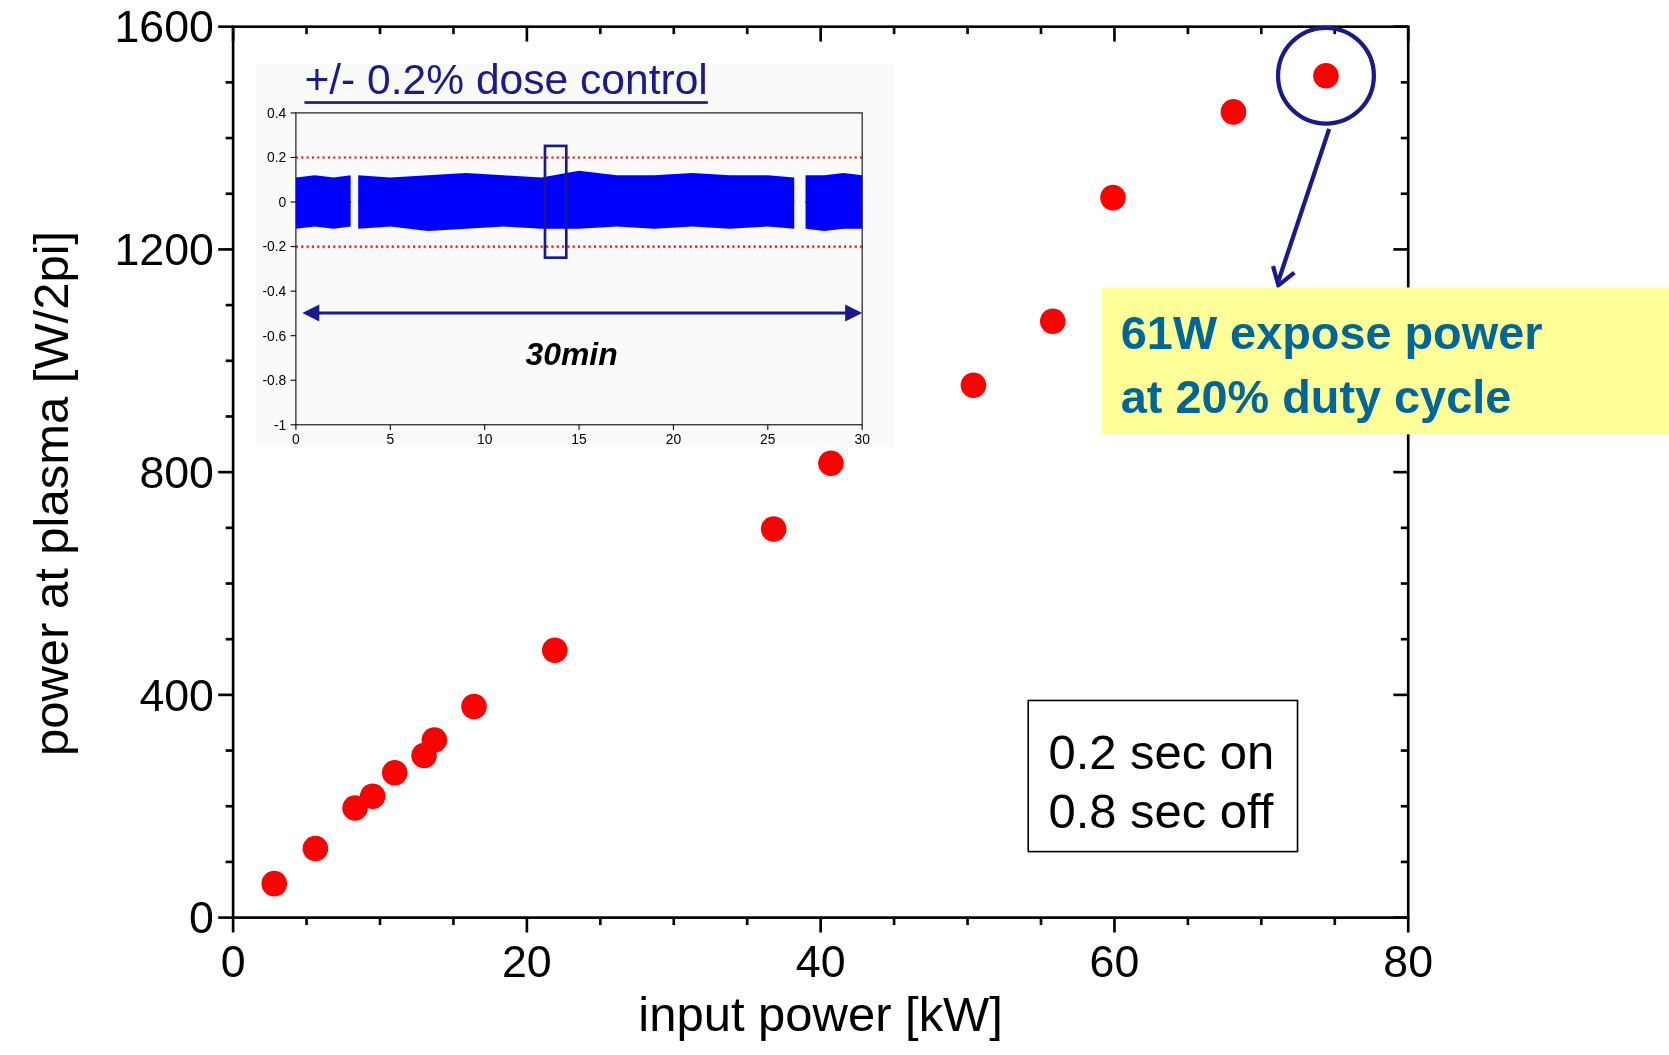 Image resolution: width=1669 pixels, height=1055 pixels. I want to click on x-tick-label: 80, so click(1408, 962).